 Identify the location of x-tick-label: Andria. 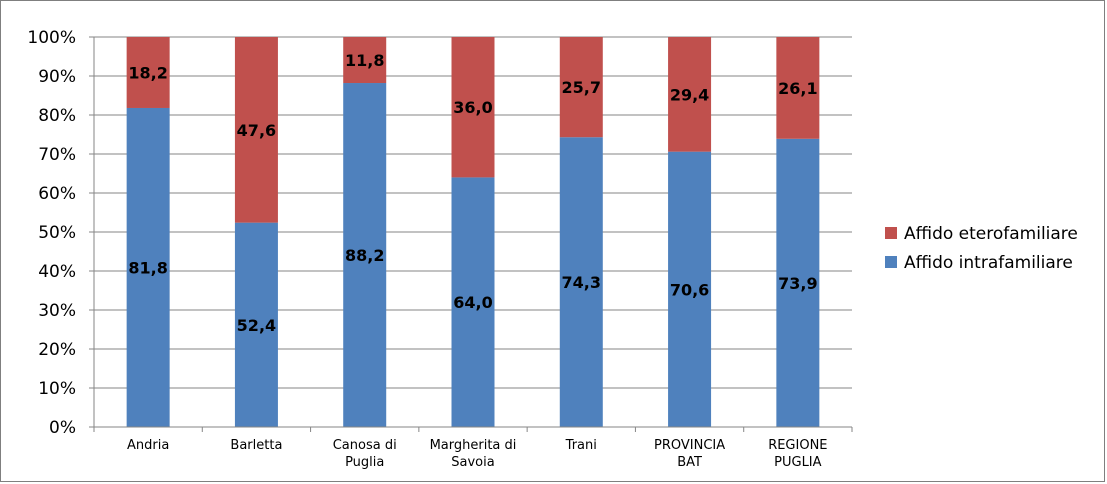
(148, 445).